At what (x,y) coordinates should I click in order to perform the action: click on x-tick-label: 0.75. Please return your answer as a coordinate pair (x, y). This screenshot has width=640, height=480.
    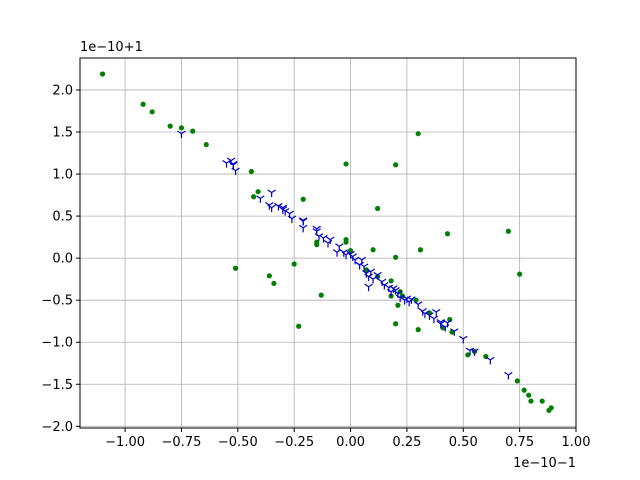
    Looking at the image, I should click on (519, 442).